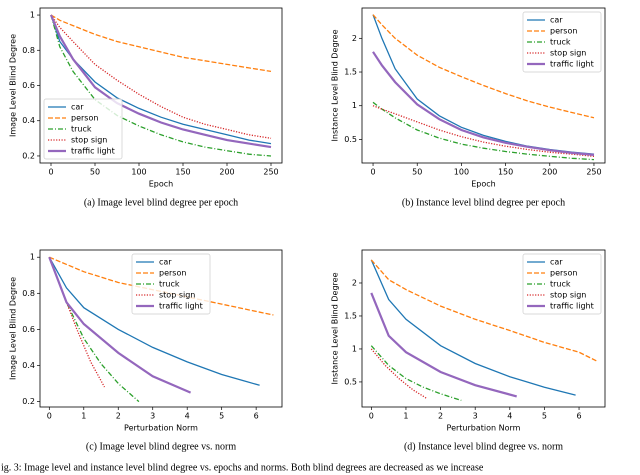  What do you see at coordinates (549, 172) in the screenshot?
I see `x-tick-label: 200` at bounding box center [549, 172].